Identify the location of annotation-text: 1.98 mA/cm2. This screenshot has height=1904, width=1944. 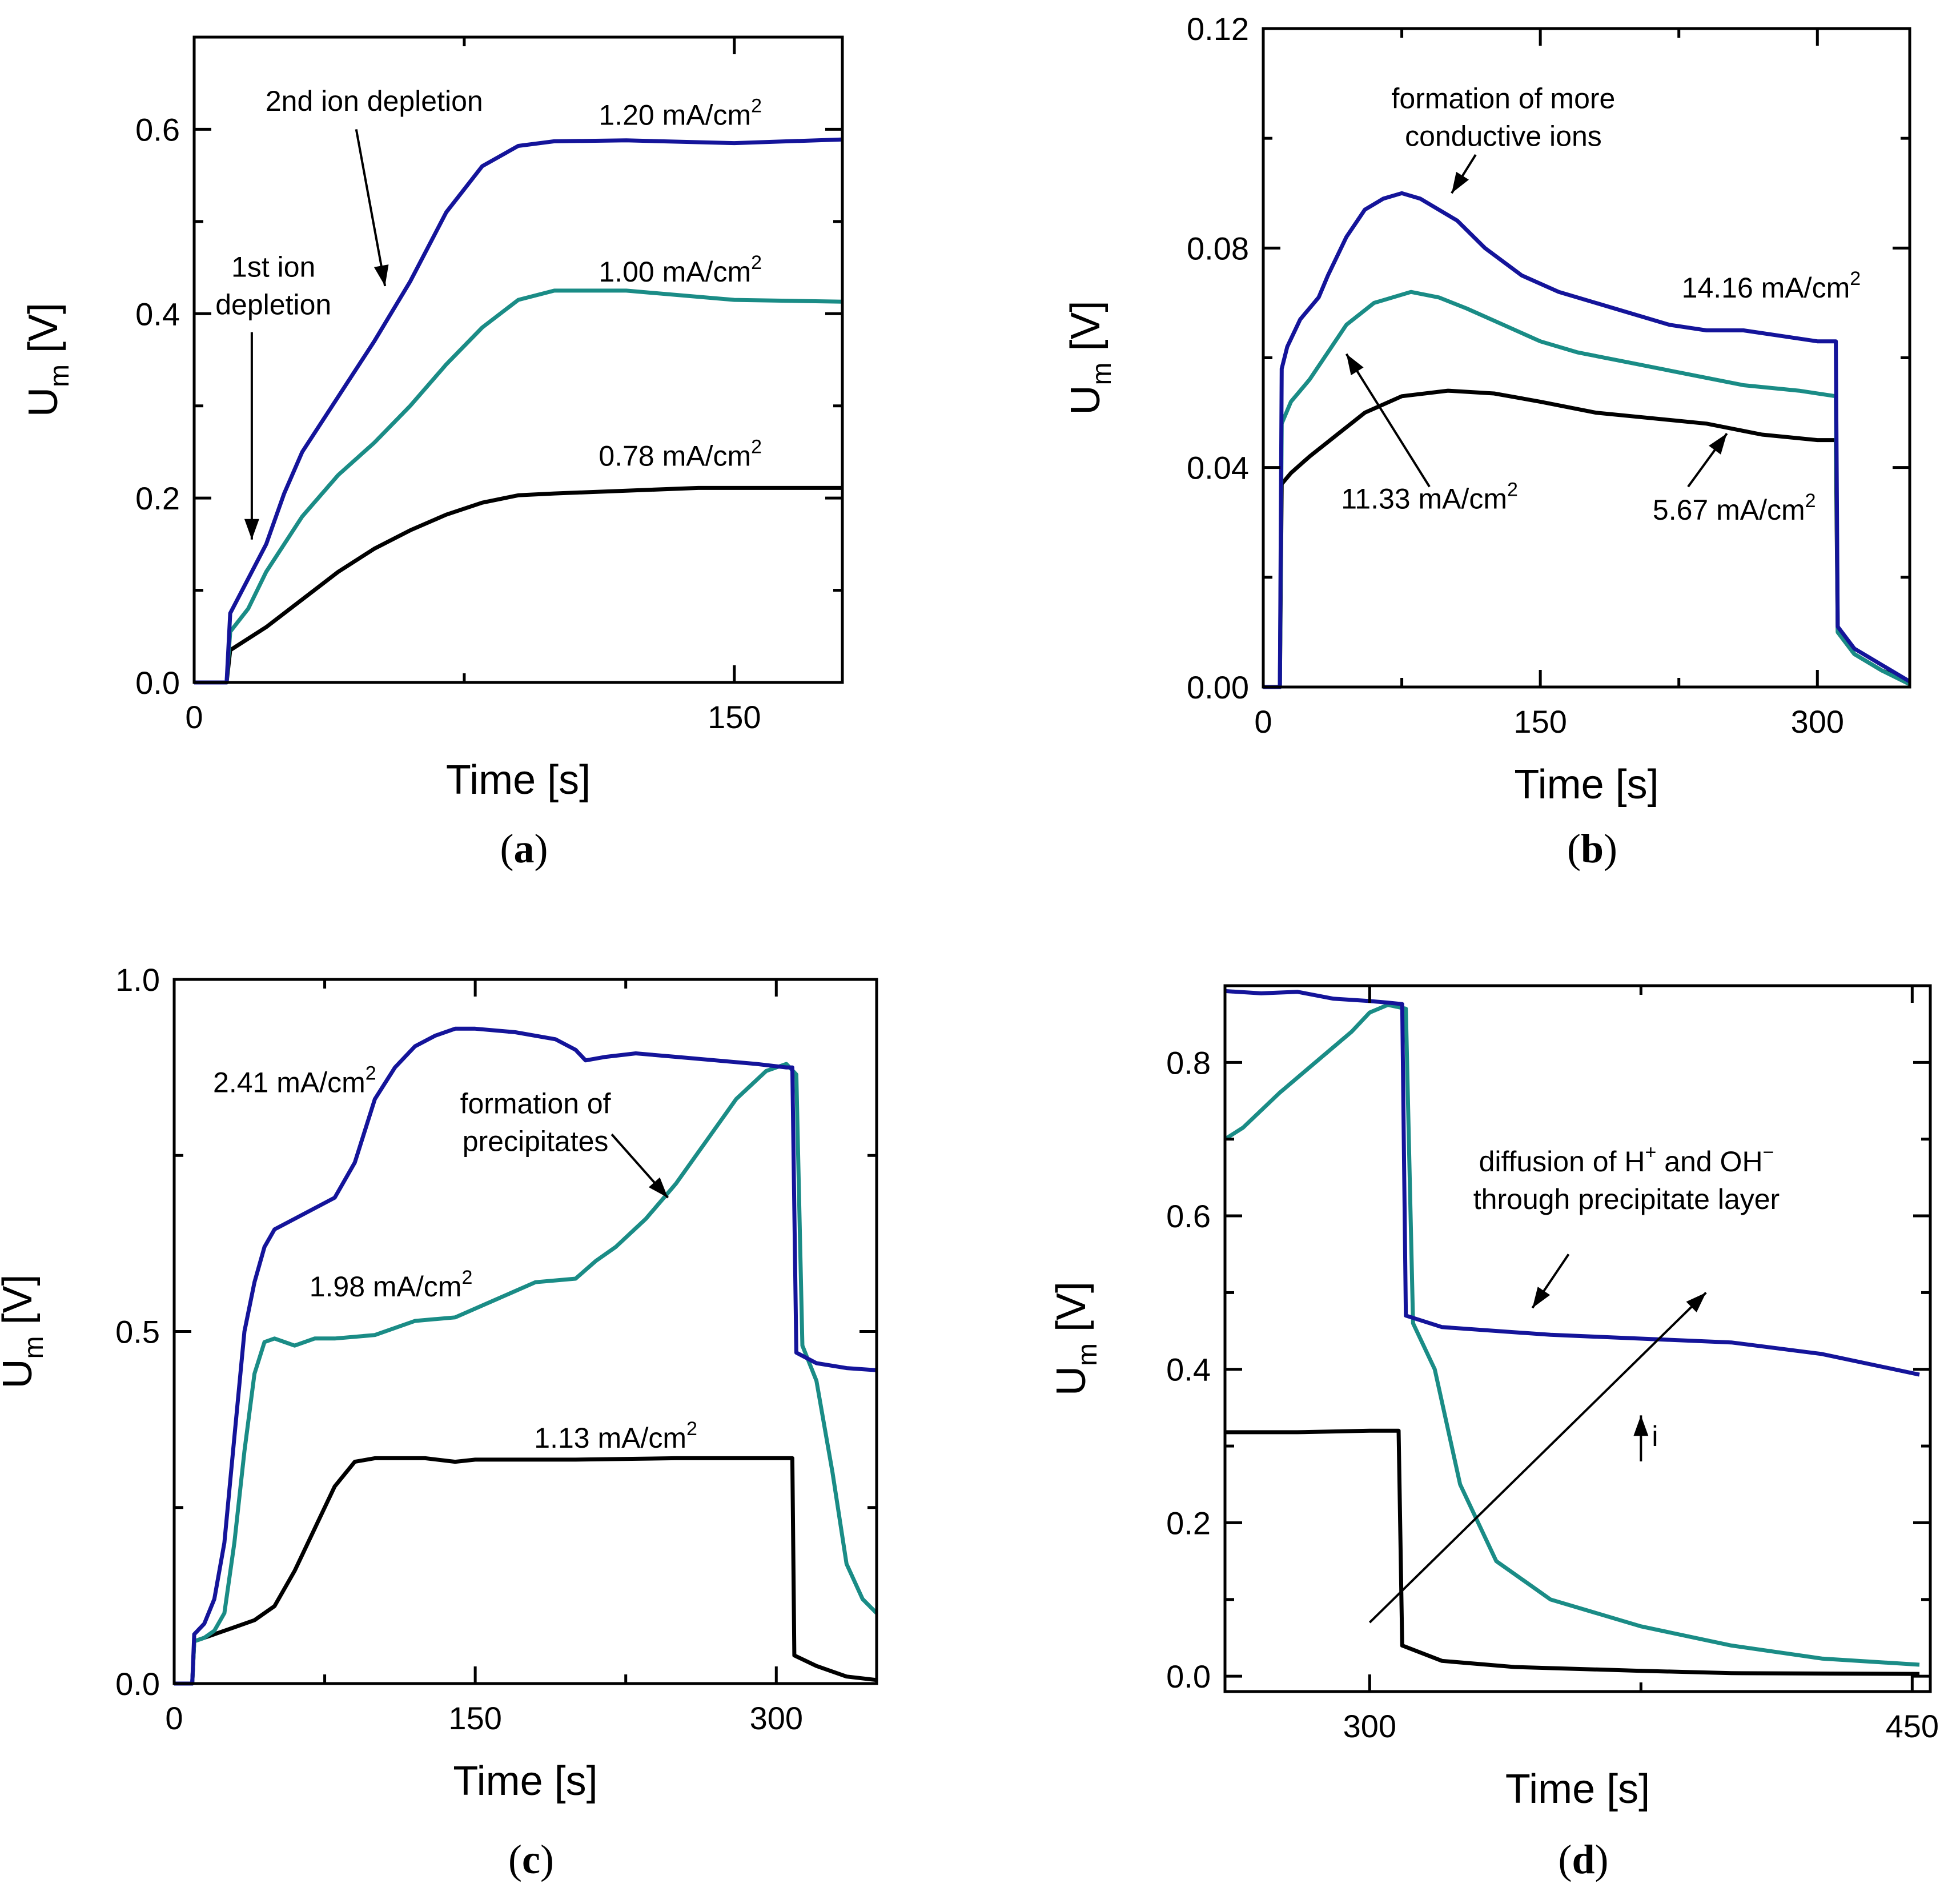
(391, 1285).